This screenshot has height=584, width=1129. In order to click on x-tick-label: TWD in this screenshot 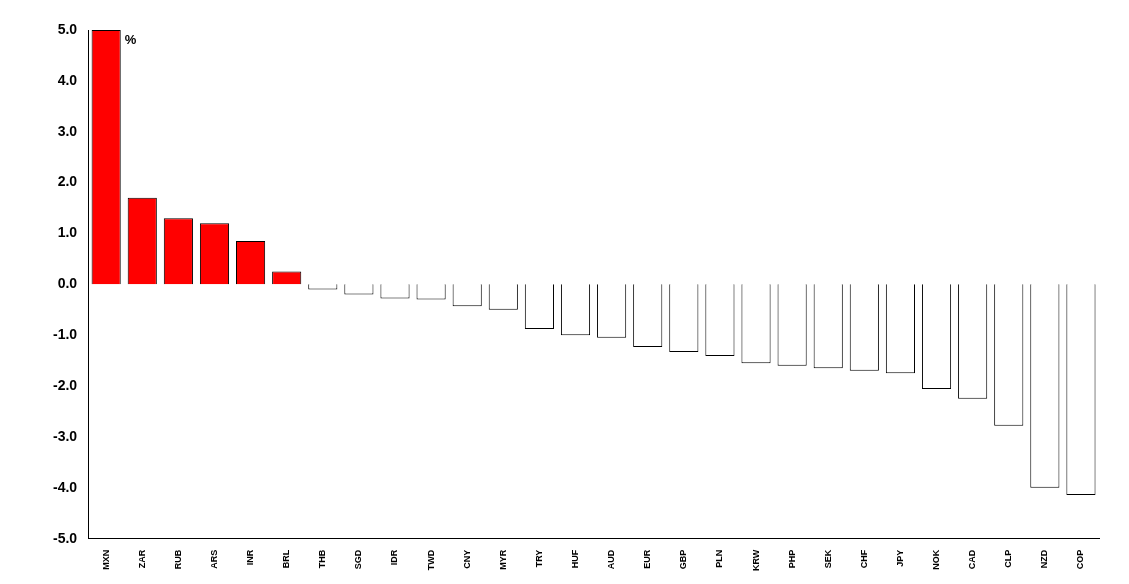, I will do `click(430, 560)`.